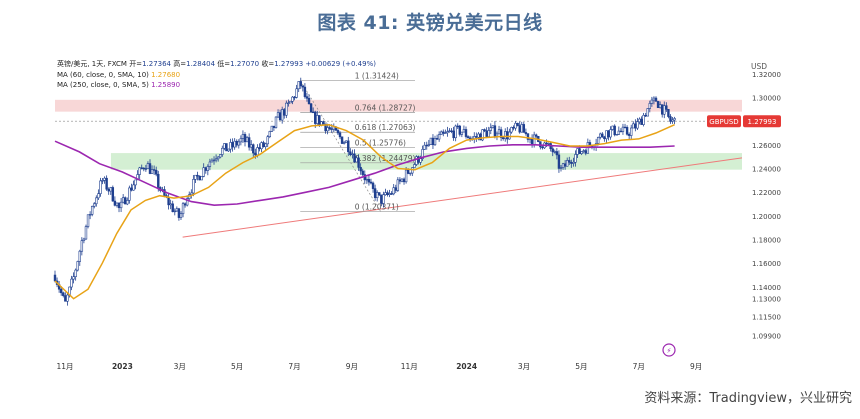 The height and width of the screenshot is (419, 860). Describe the element at coordinates (352, 366) in the screenshot. I see `x-tick-label: 9月` at that location.